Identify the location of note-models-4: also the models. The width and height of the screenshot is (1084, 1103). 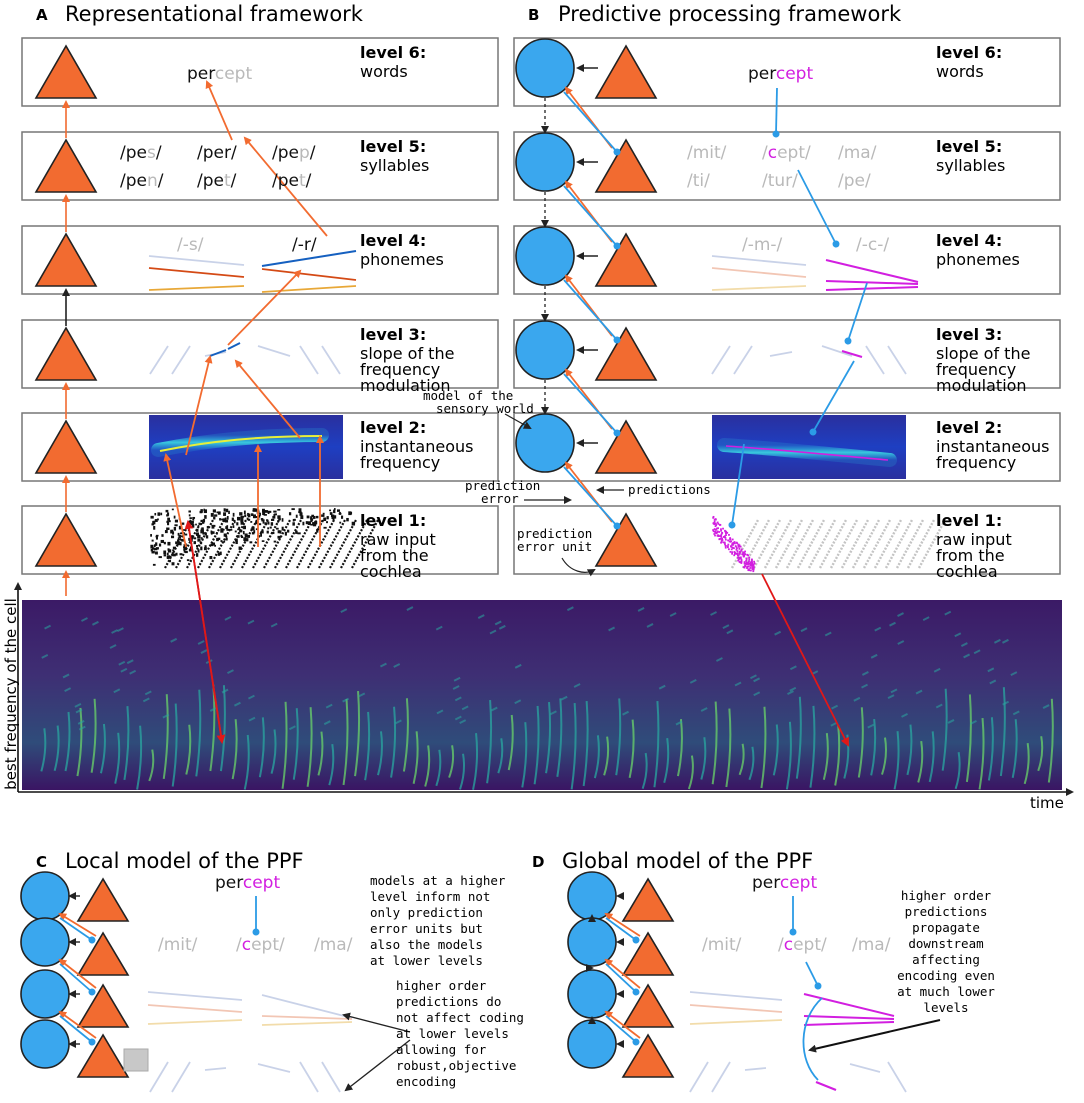
(426, 944).